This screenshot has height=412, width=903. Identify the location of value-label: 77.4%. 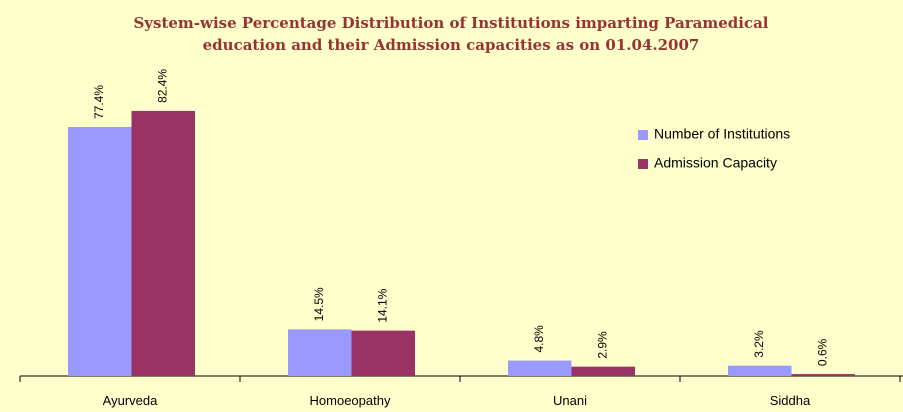
(99, 102).